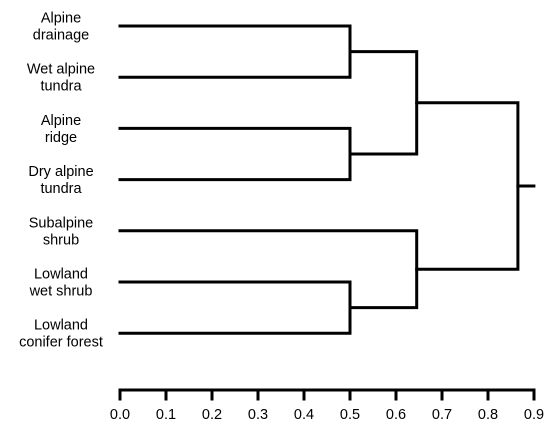  What do you see at coordinates (61, 343) in the screenshot?
I see `leaf-label-line: conifer forest` at bounding box center [61, 343].